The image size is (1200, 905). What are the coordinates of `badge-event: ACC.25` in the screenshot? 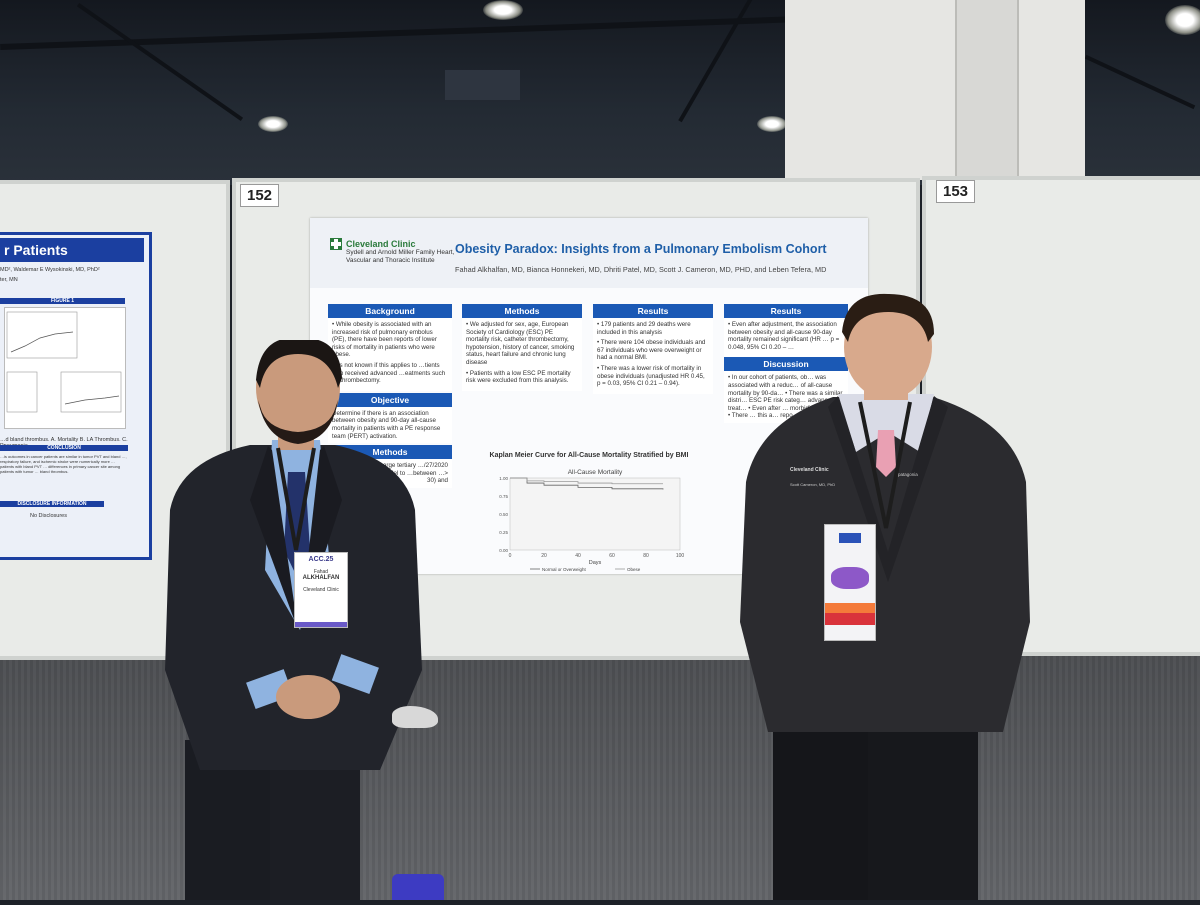 It's located at (321, 559).